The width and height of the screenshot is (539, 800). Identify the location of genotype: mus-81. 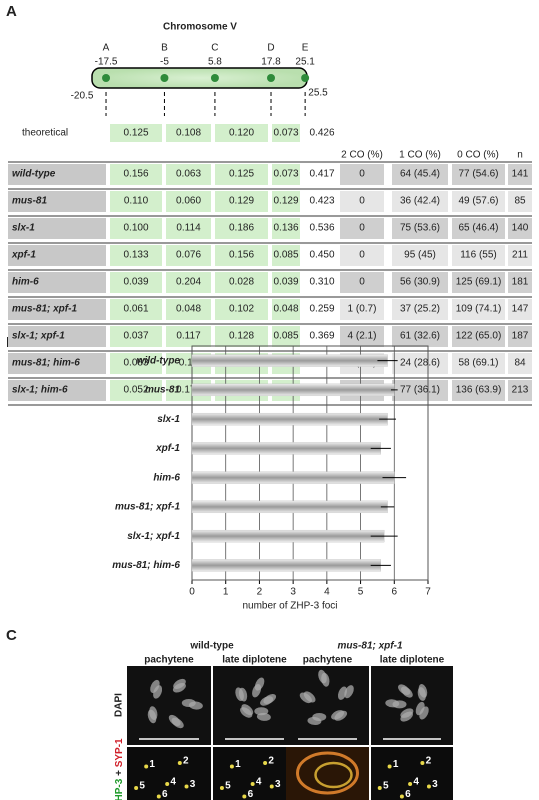
(29, 201).